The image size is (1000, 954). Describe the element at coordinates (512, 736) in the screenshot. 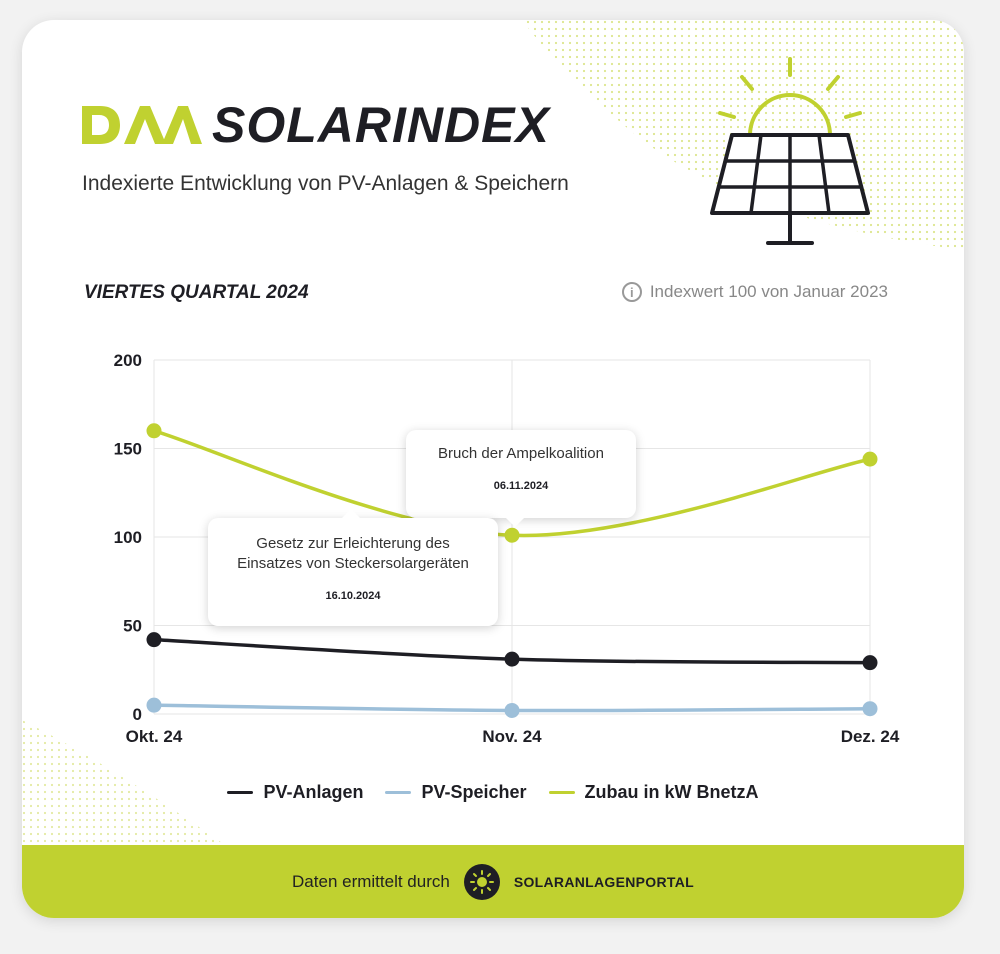

I see `x-tick-label: Nov. 24` at that location.